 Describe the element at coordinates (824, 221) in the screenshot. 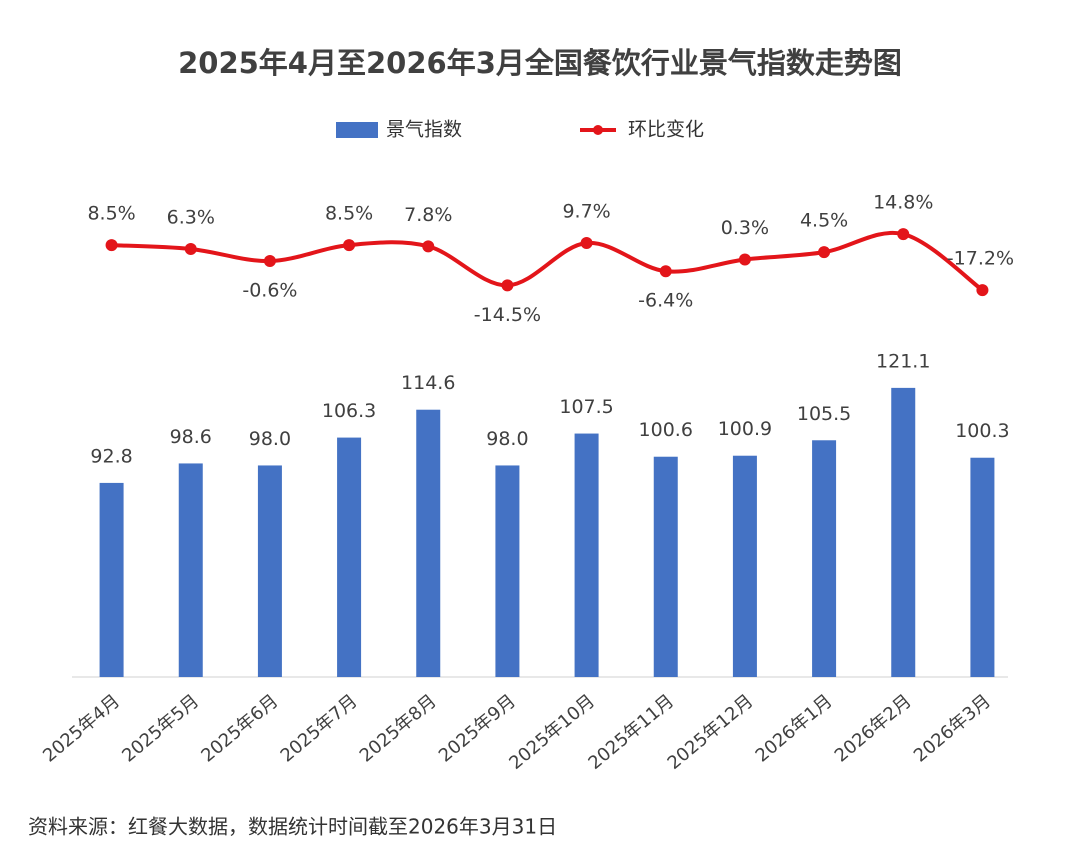

I see `data-label: 4.5%` at that location.